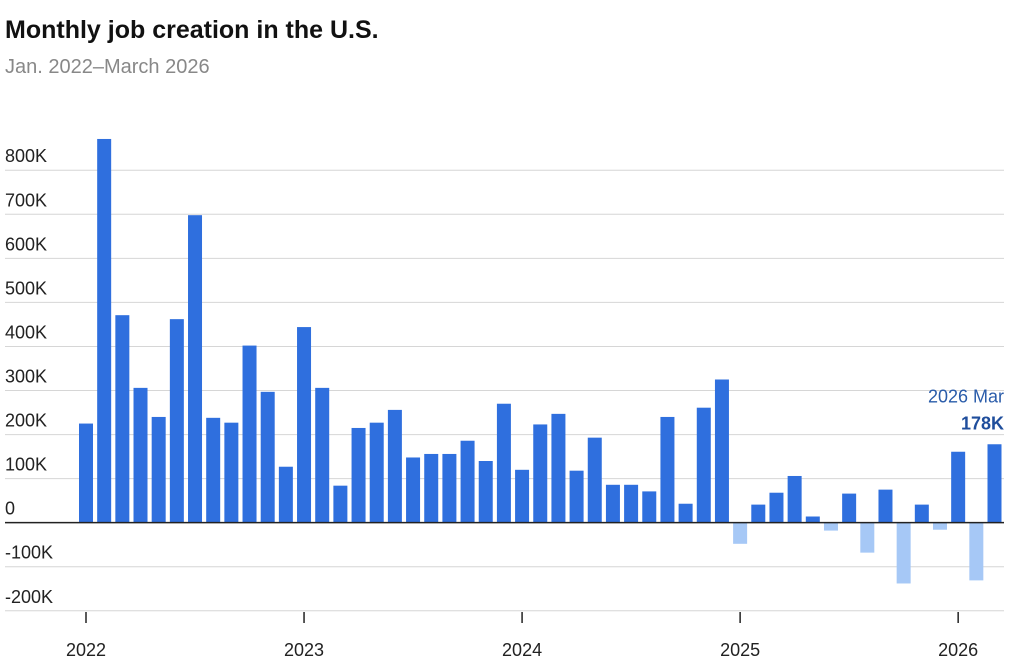 This screenshot has height=672, width=1024. I want to click on y-tick-label: 300K, so click(26, 377).